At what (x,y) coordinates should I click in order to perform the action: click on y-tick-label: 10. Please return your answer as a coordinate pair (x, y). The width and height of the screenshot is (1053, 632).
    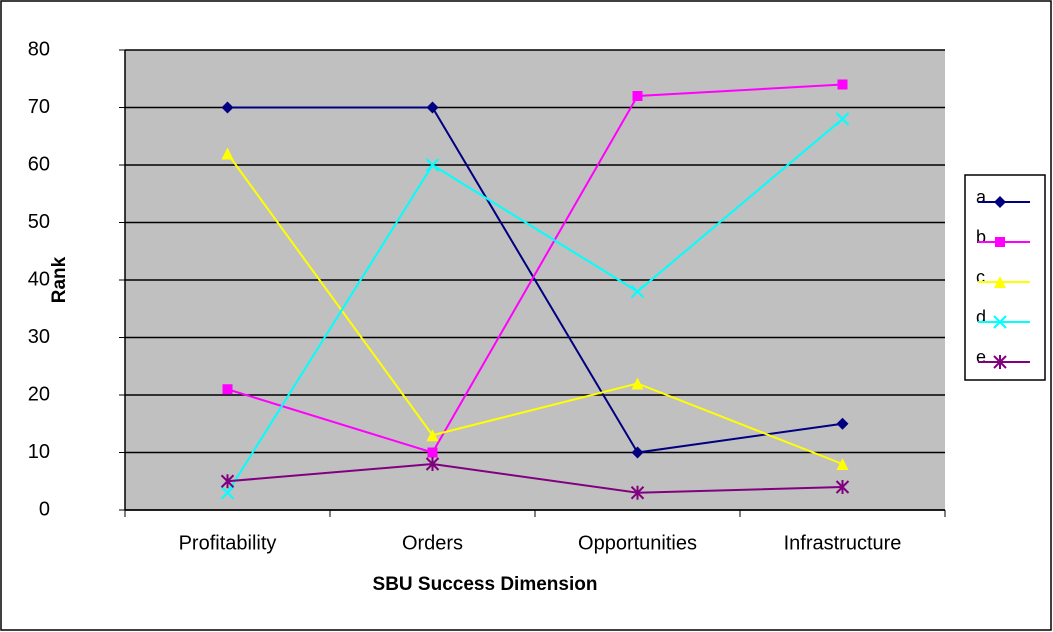
    Looking at the image, I should click on (39, 452).